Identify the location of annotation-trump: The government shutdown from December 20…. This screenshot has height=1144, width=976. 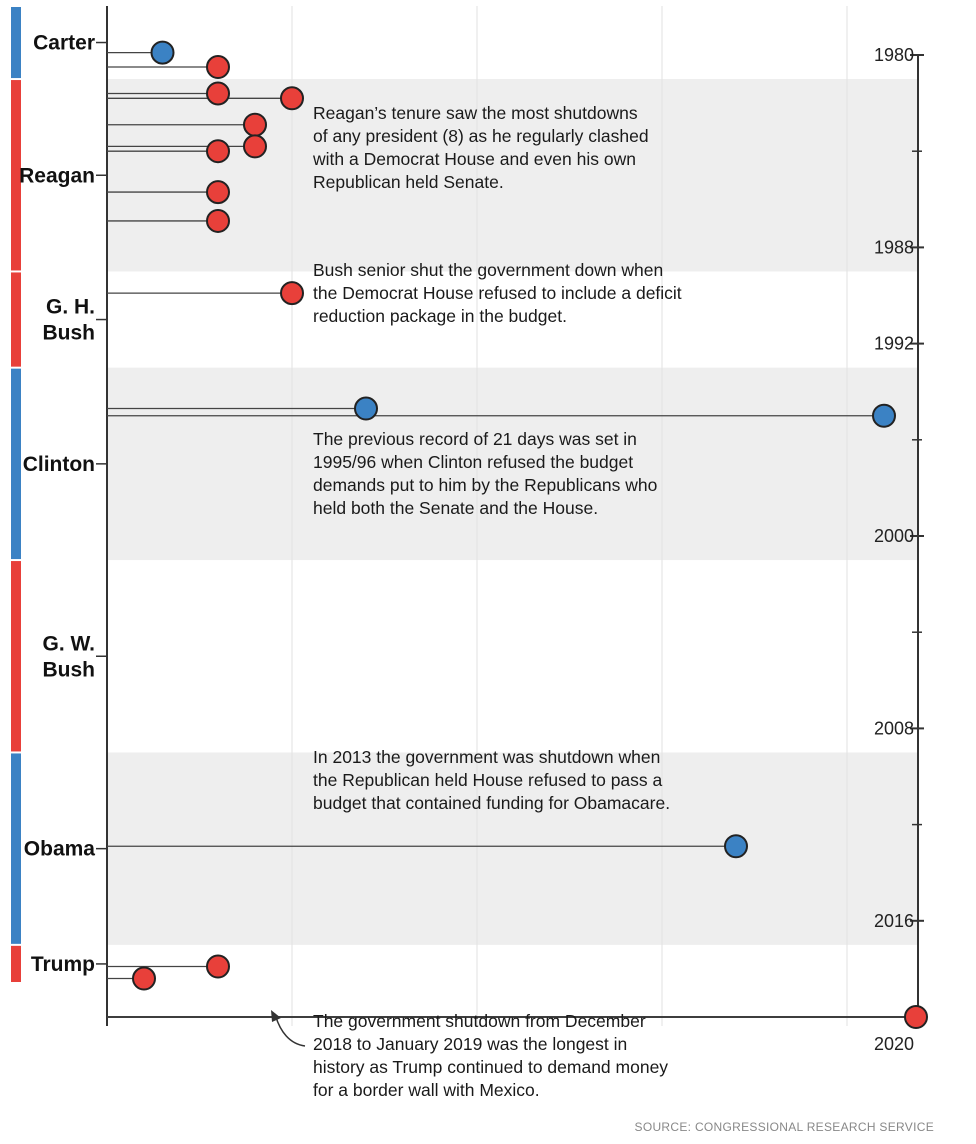
(490, 1056).